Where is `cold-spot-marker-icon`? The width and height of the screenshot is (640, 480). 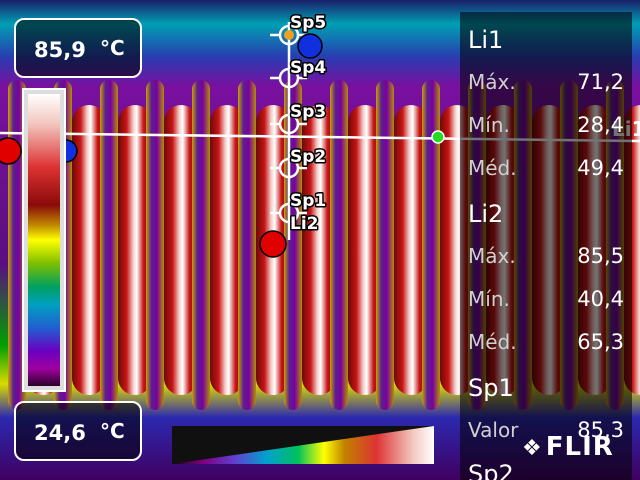
cold-spot-marker-icon is located at coordinates (310, 46).